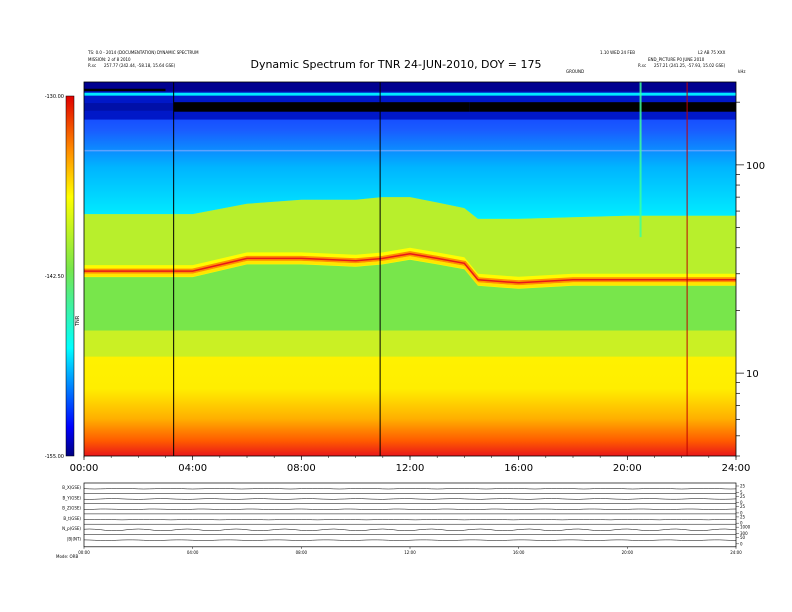 This screenshot has width=792, height=612. I want to click on header-right-rsc-value: 257.21 (241.25, -57.93, 15.02 GSE), so click(690, 65).